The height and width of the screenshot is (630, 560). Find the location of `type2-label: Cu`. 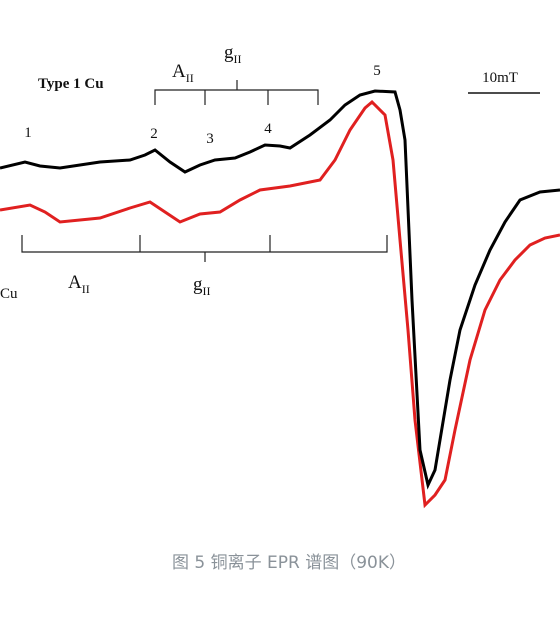

type2-label: Cu is located at coordinates (9, 294).